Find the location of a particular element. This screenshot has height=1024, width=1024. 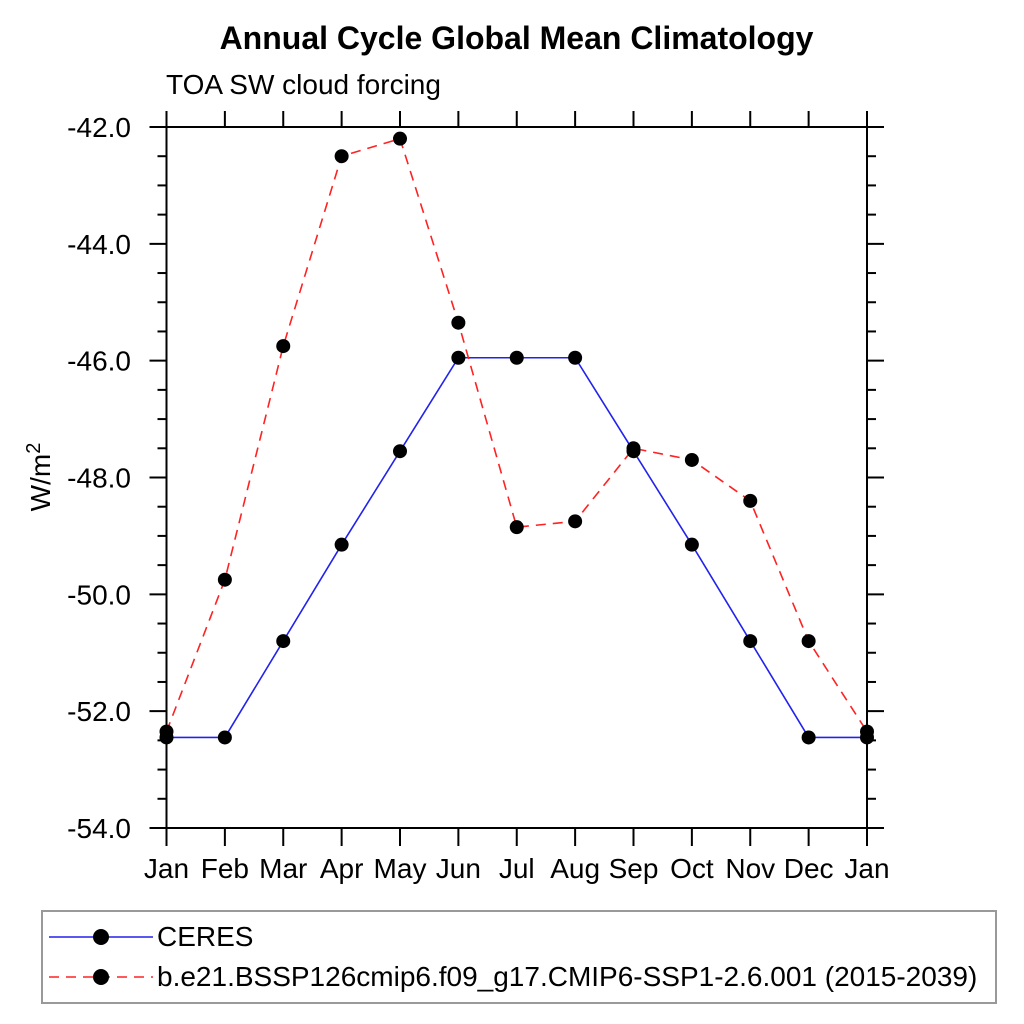

legend-line-sample-ceres is located at coordinates (101, 937).